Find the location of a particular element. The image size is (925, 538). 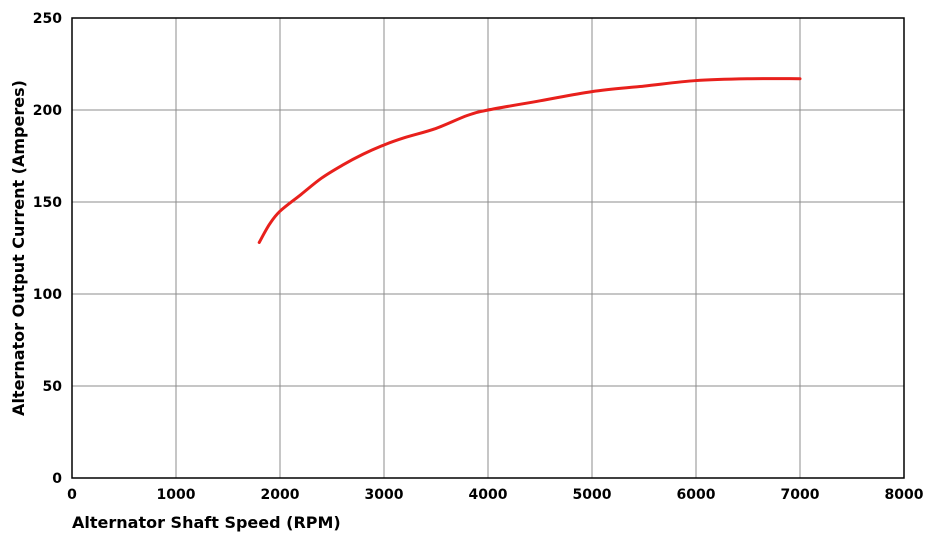

x-tick-label: 8000 is located at coordinates (904, 495).